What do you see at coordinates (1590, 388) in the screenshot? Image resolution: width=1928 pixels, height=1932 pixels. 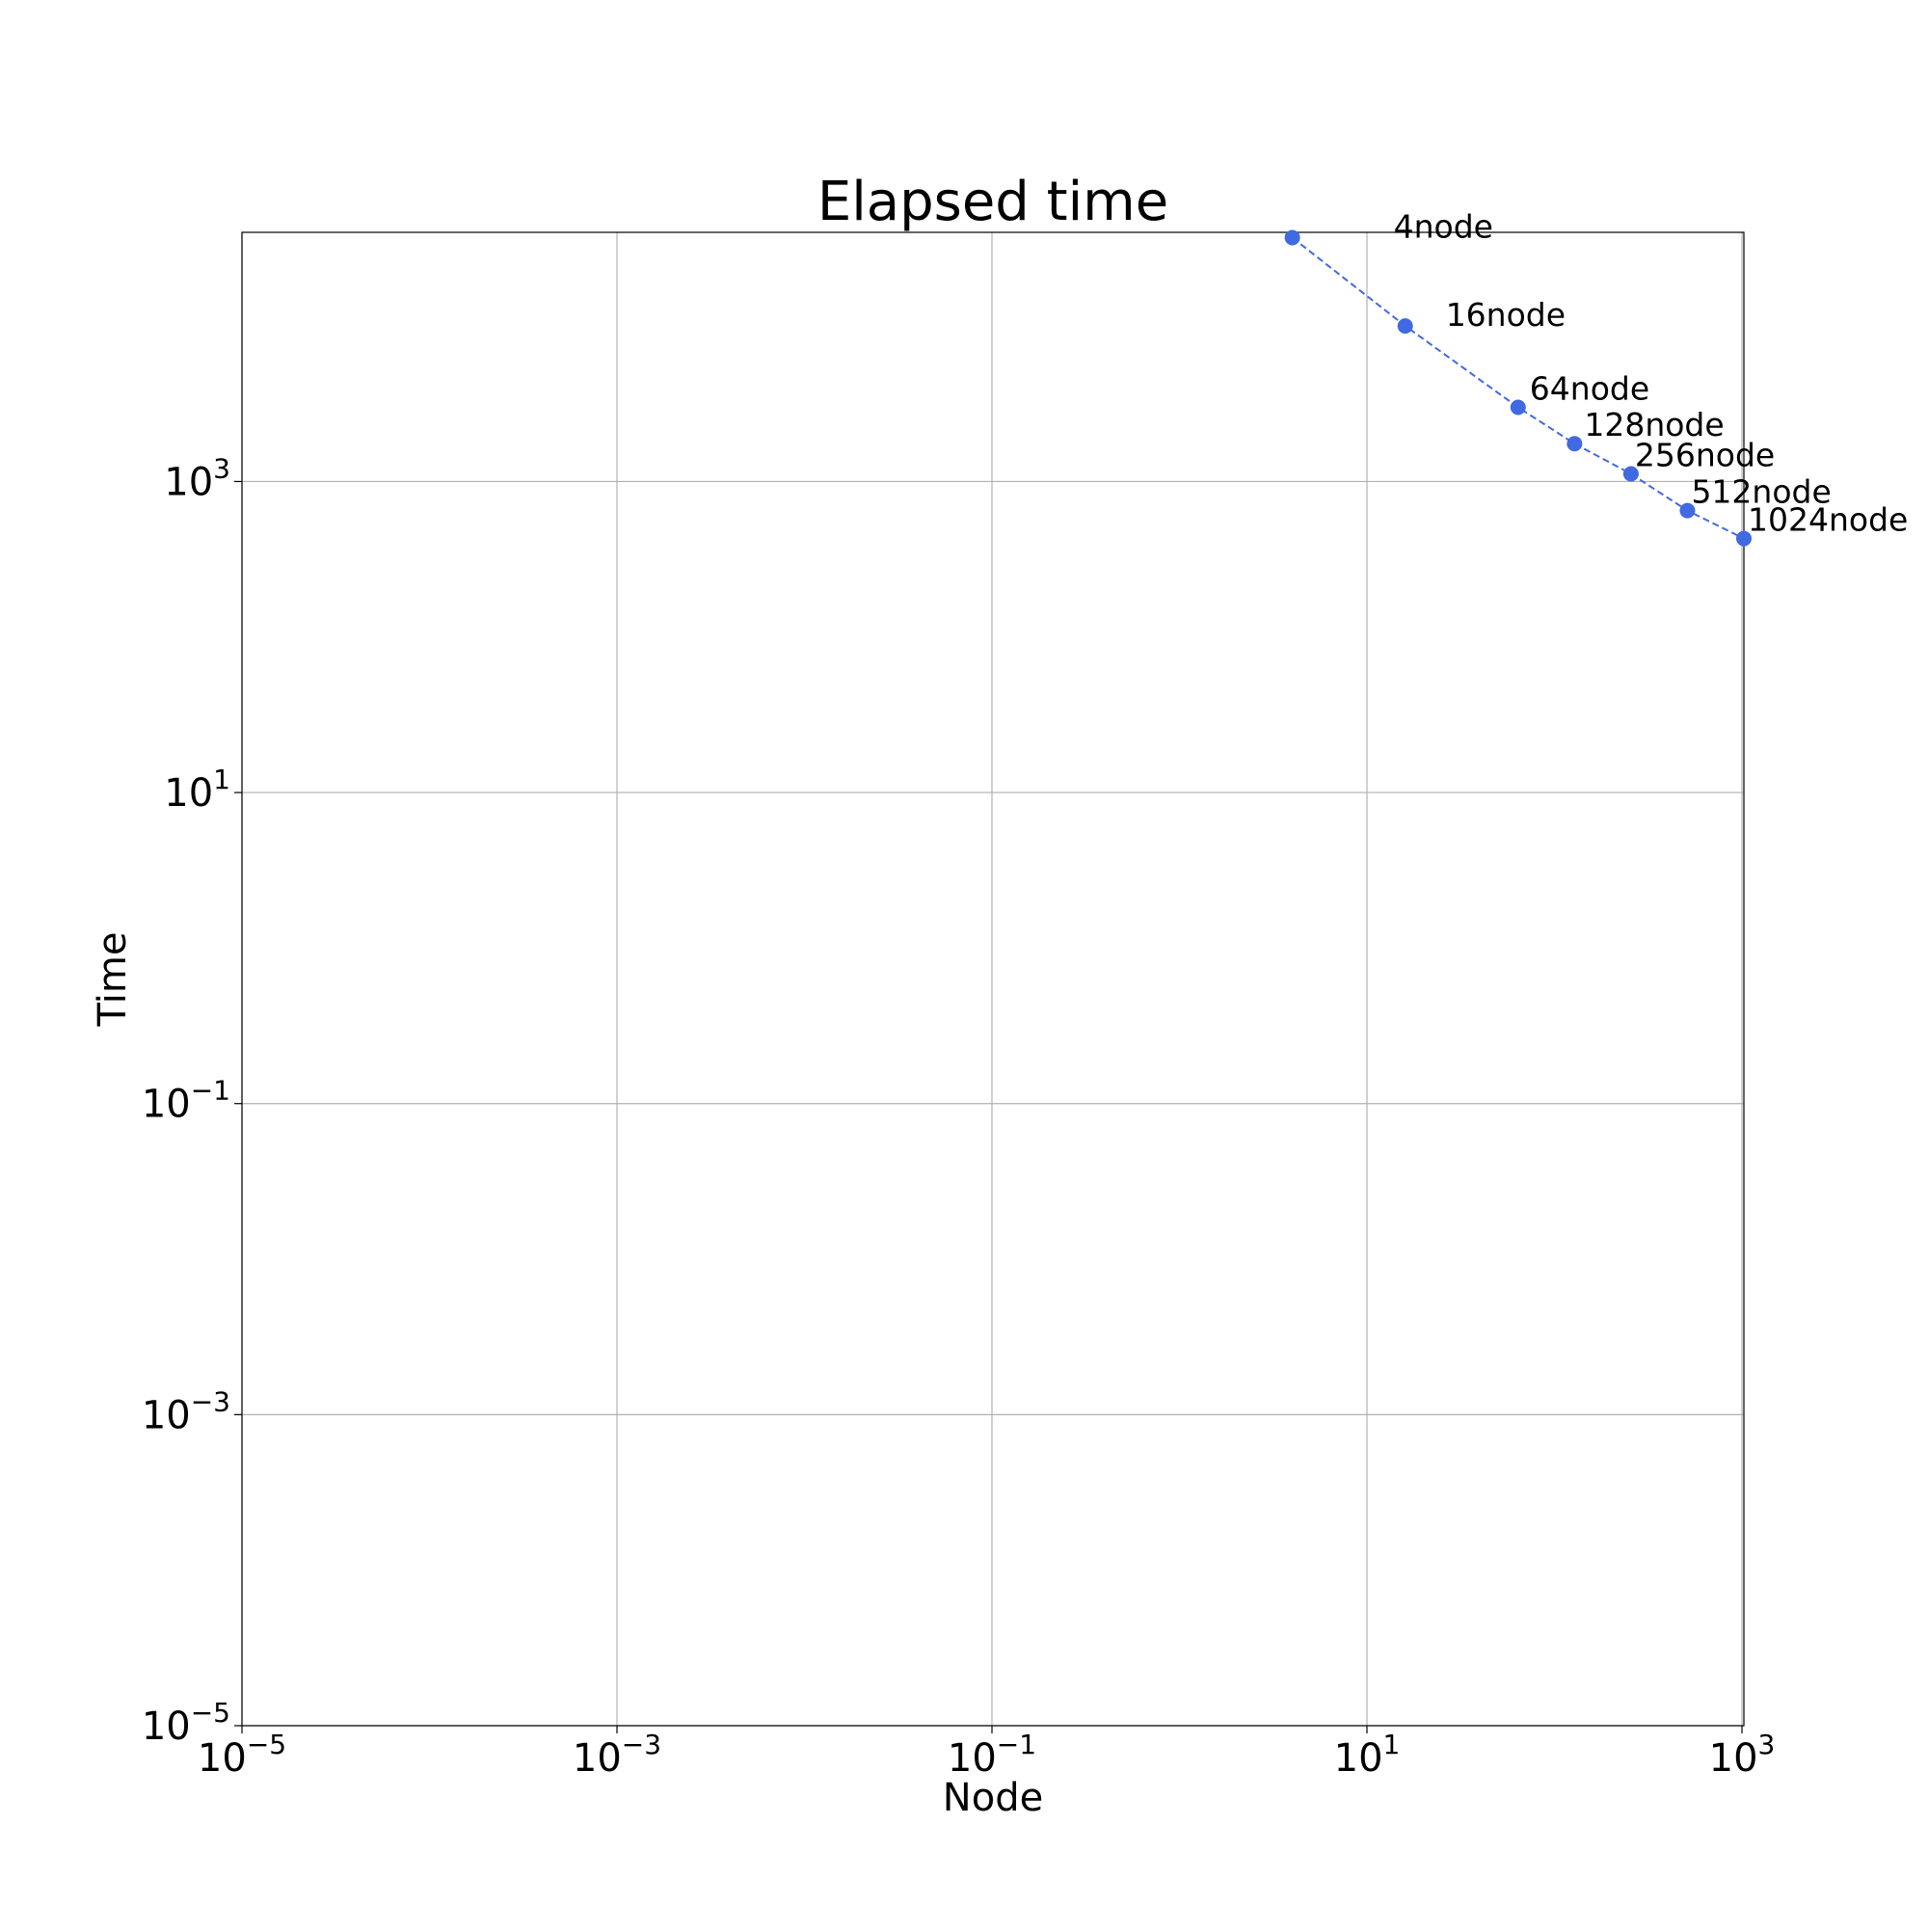 I see `point-label: 64node` at bounding box center [1590, 388].